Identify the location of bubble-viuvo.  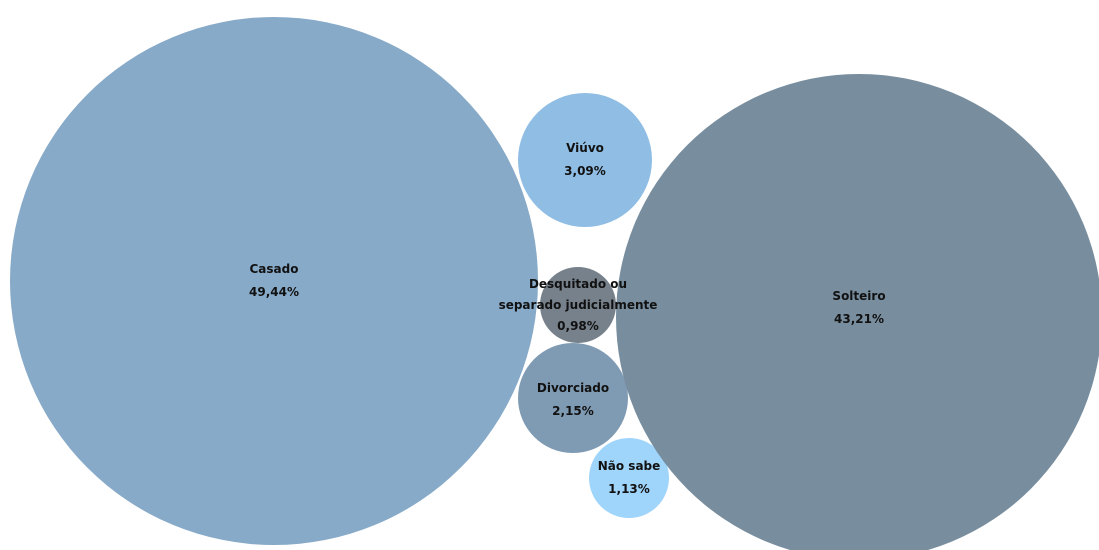
(585, 160).